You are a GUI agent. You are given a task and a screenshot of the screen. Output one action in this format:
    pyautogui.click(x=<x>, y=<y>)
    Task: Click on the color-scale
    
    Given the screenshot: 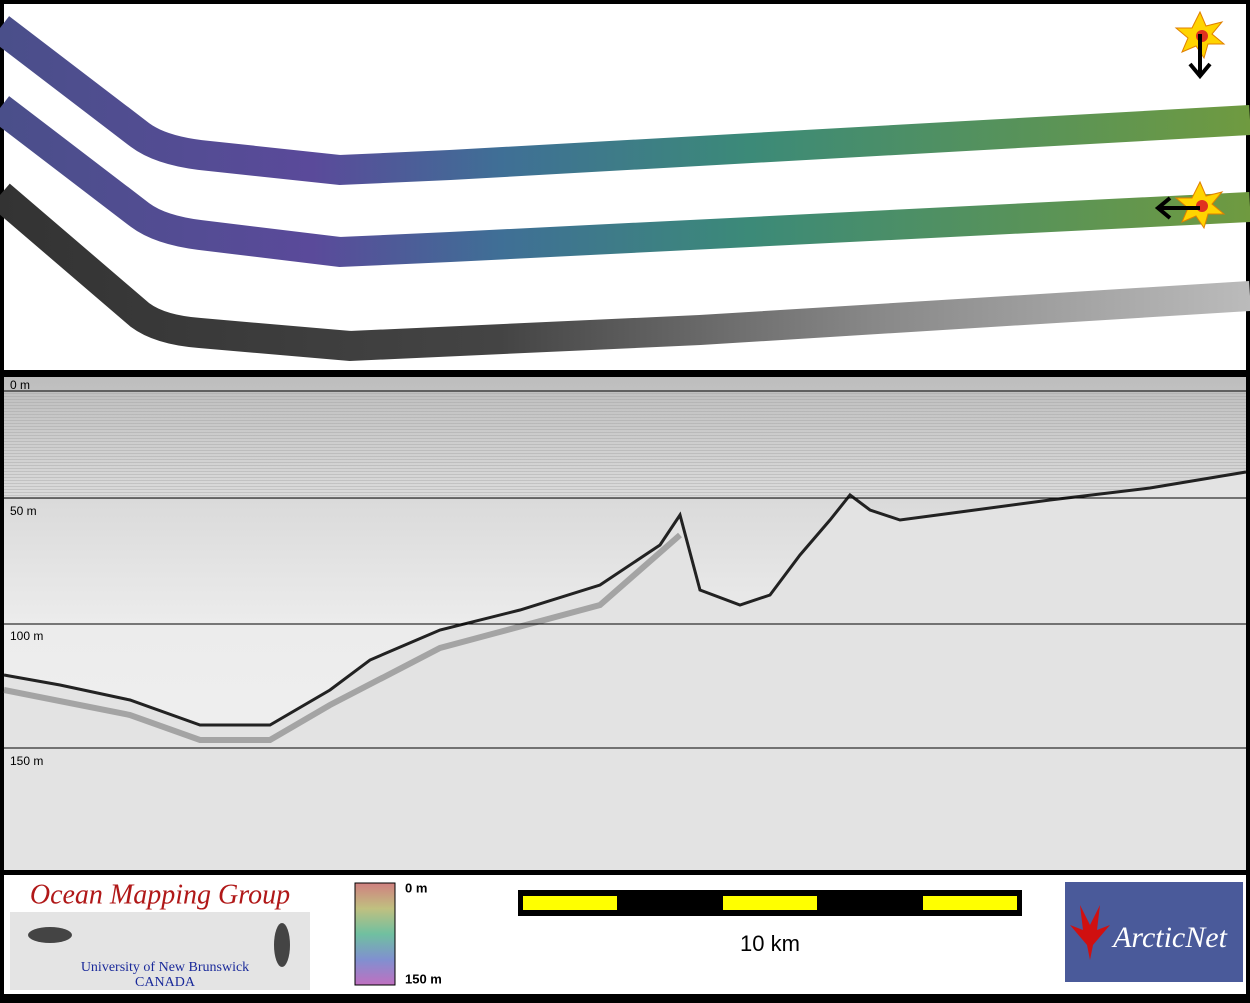 What is the action you would take?
    pyautogui.click(x=375, y=934)
    